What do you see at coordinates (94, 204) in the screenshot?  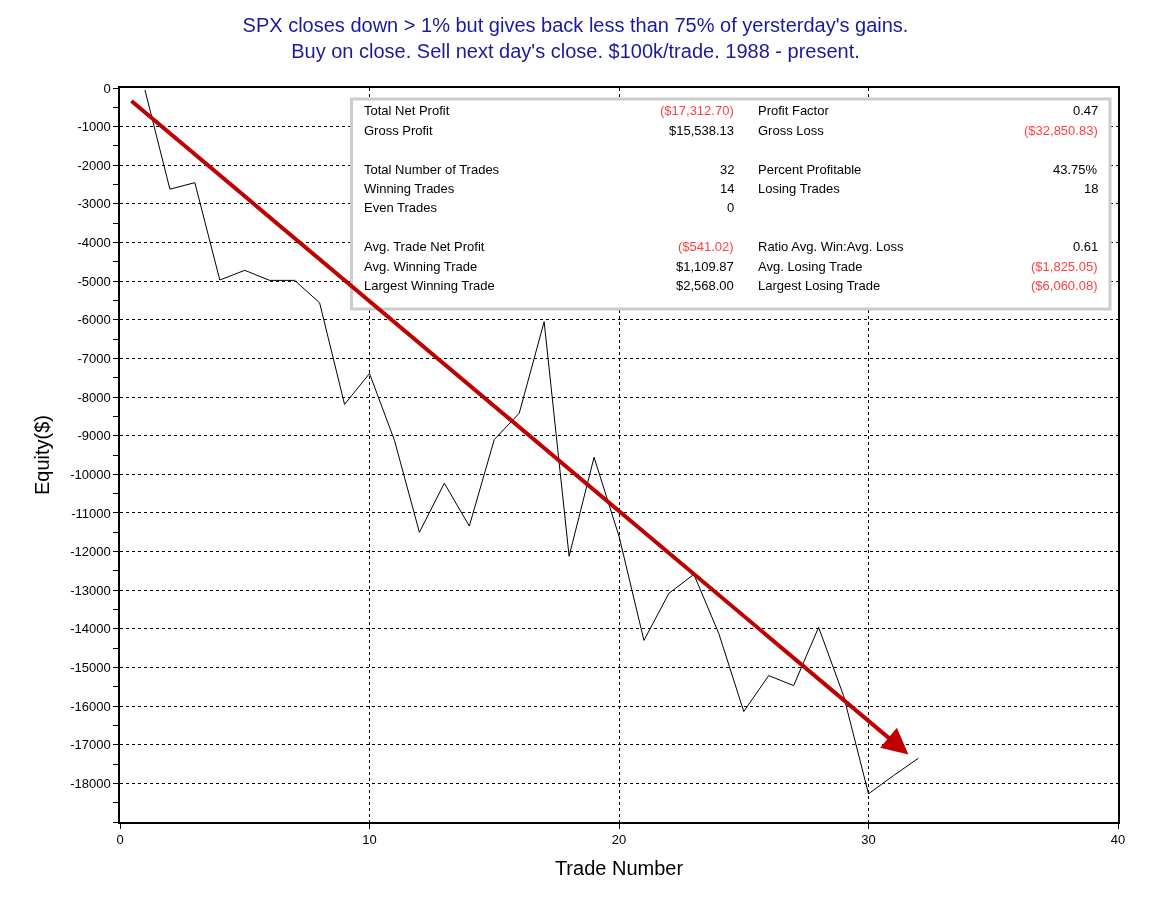 I see `y-tick-label: -3000` at bounding box center [94, 204].